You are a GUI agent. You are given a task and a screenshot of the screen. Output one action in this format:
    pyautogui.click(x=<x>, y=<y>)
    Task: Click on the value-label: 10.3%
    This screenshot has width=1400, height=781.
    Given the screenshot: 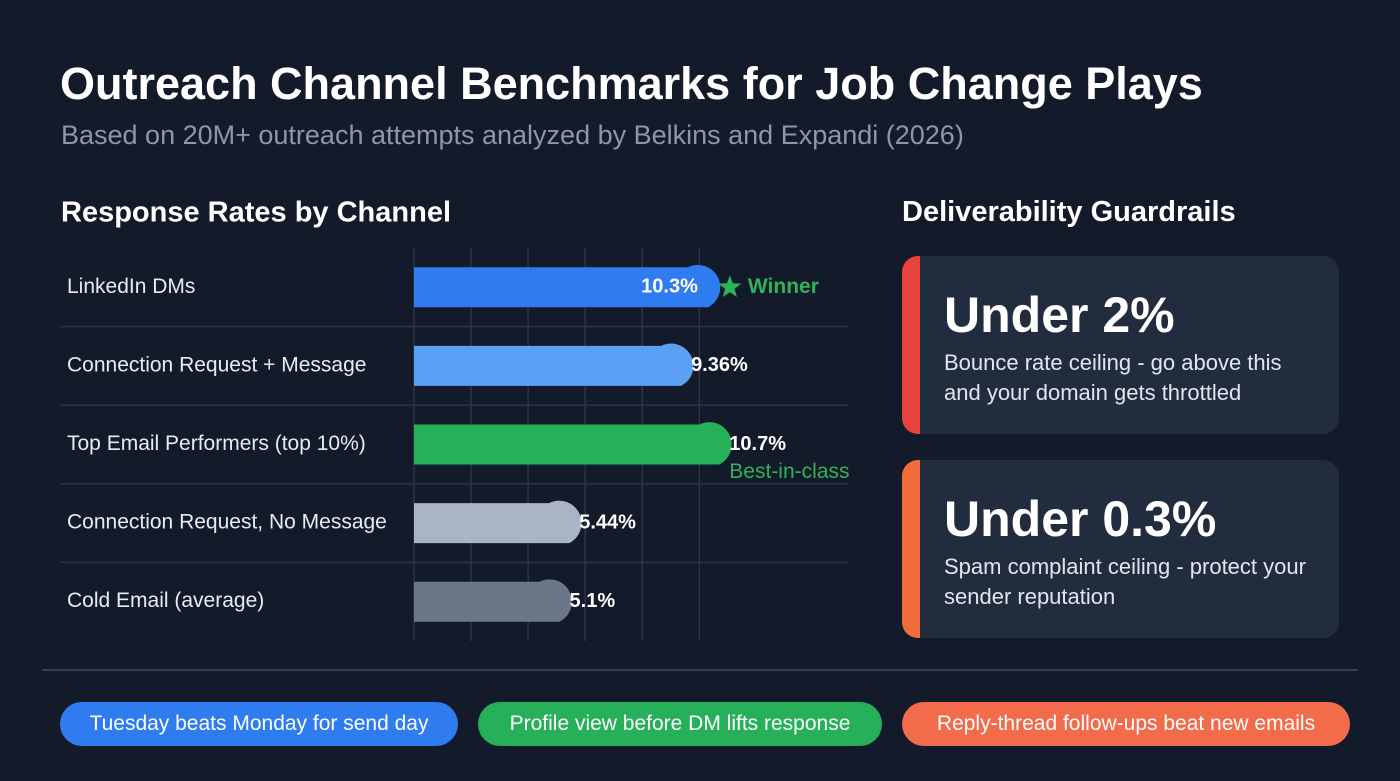 What is the action you would take?
    pyautogui.click(x=669, y=287)
    